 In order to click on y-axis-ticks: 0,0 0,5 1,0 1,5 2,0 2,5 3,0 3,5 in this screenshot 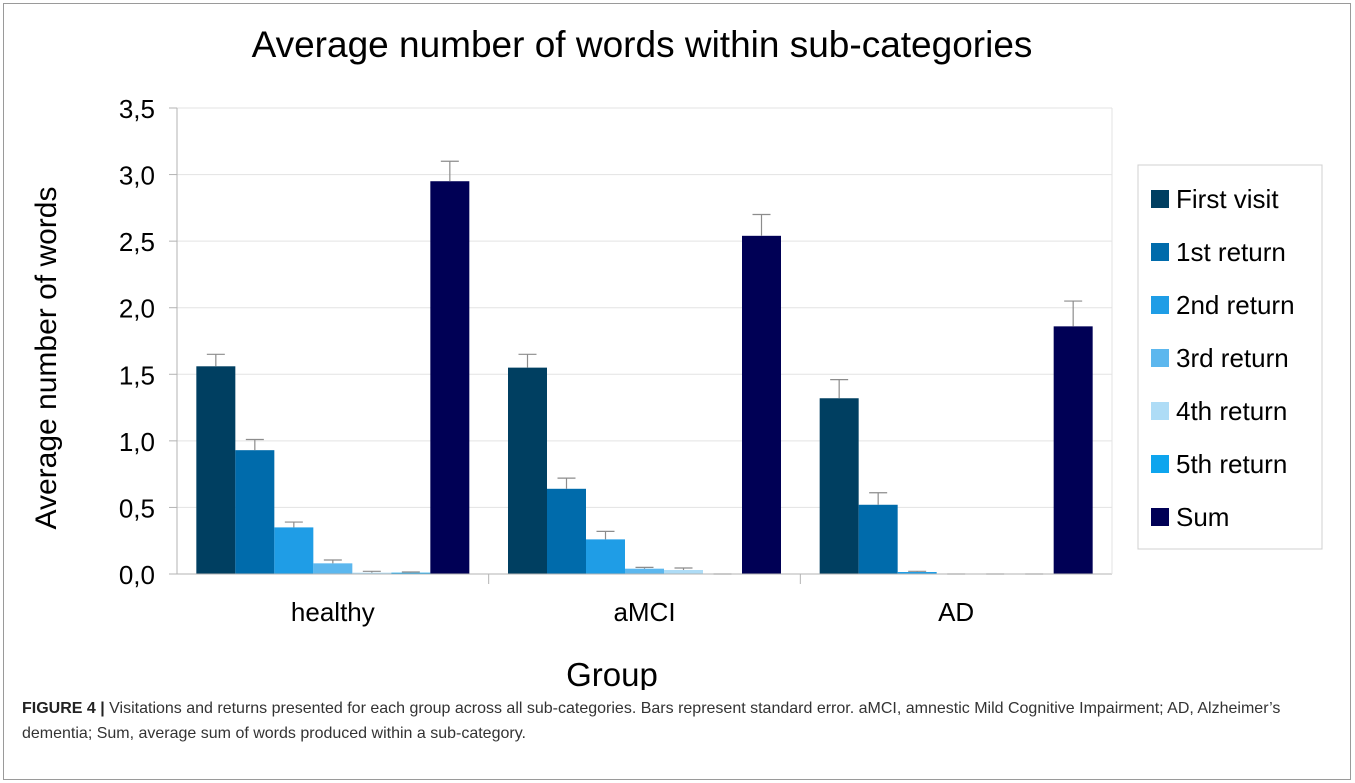, I will do `click(148, 342)`.